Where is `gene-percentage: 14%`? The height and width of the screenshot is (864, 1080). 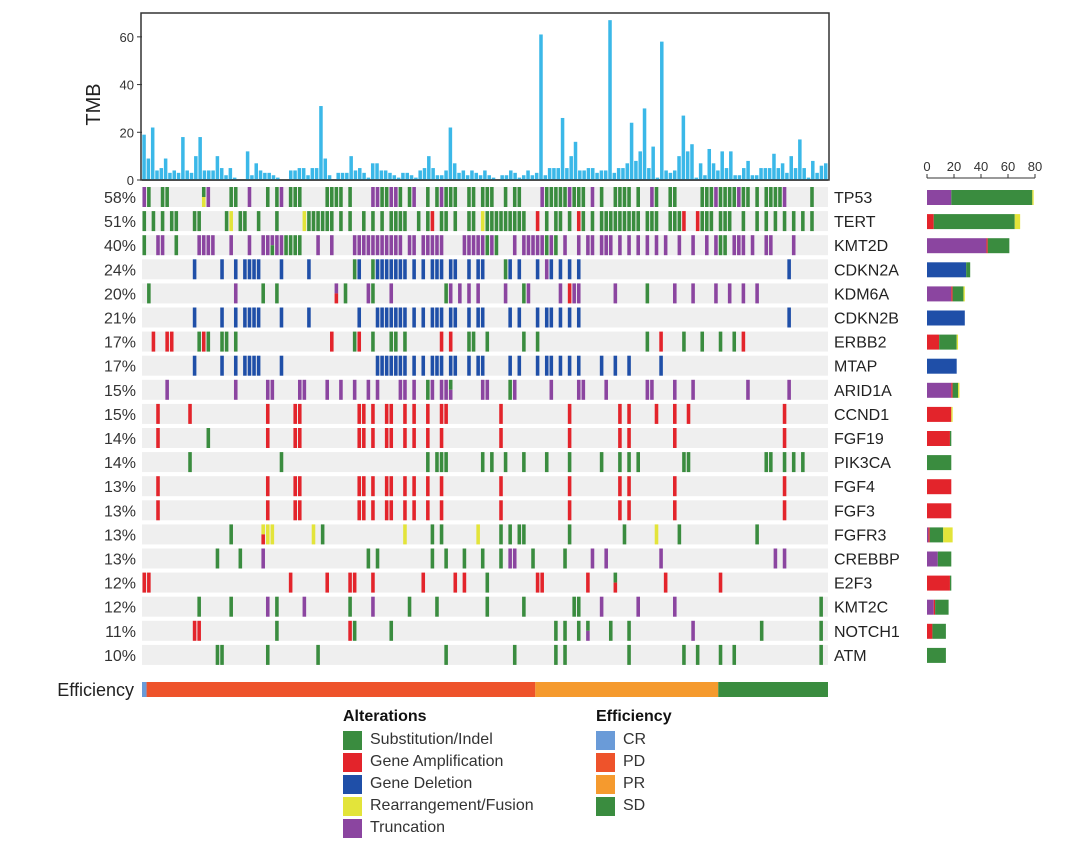 gene-percentage: 14% is located at coordinates (120, 463).